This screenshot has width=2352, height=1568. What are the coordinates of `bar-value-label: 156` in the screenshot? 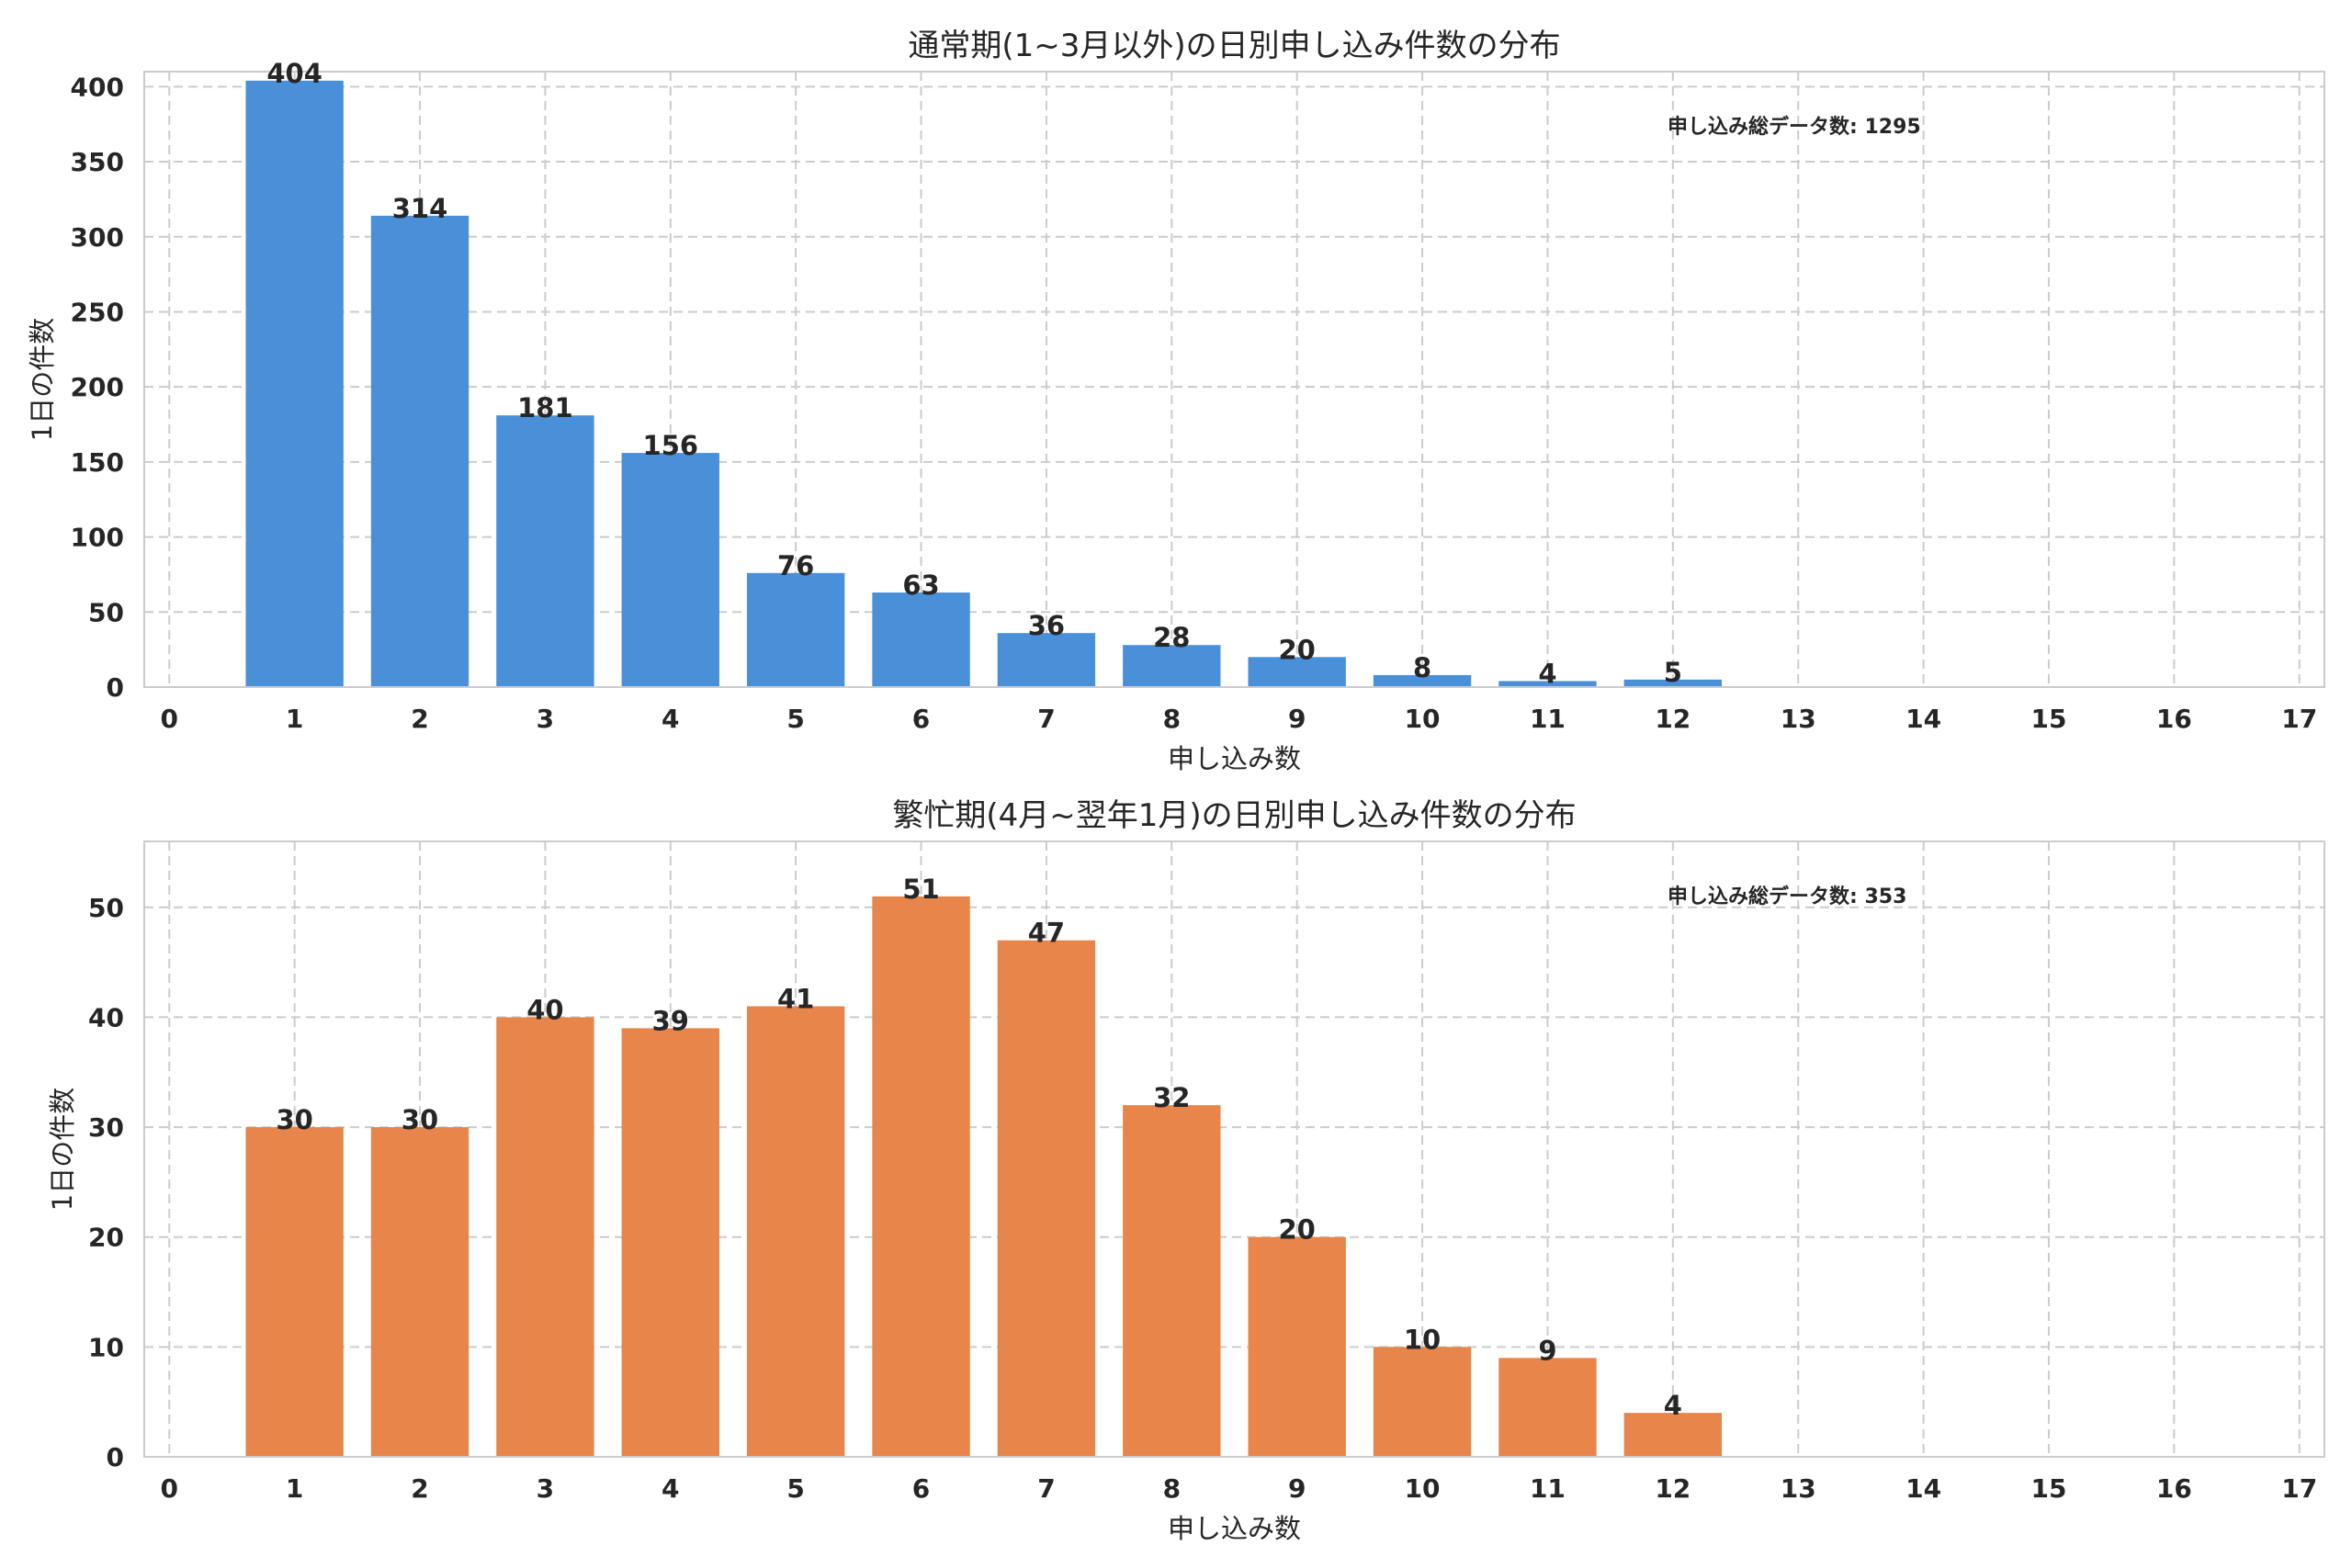 It's located at (671, 446).